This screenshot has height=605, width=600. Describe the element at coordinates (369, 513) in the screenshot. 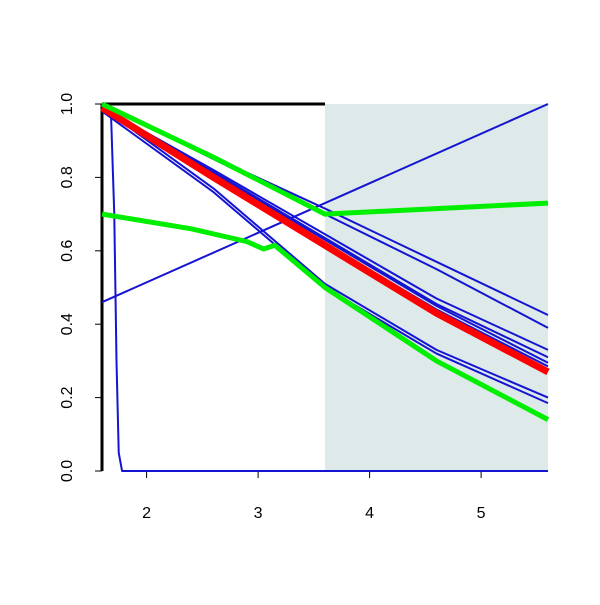

I see `x-tick-label: 4` at that location.